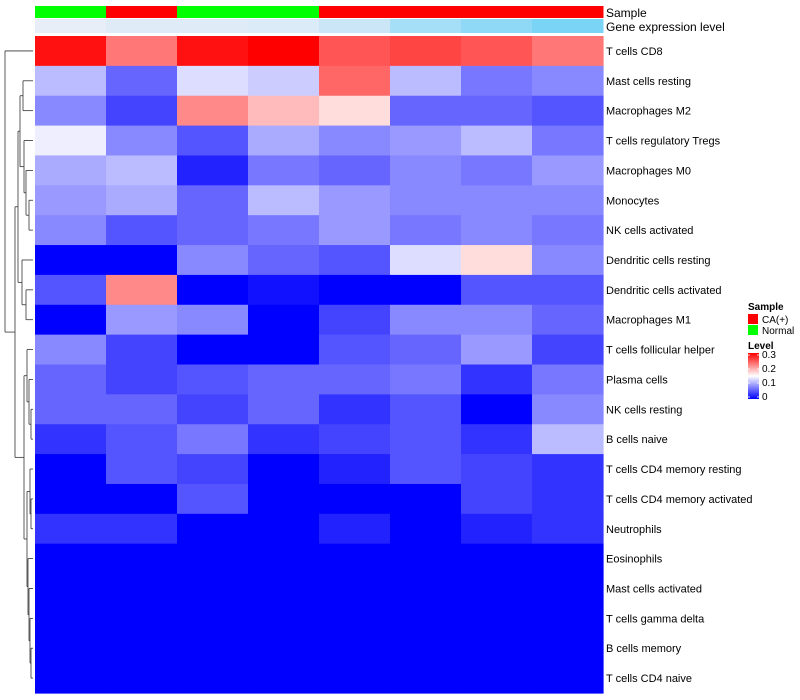 This screenshot has width=800, height=700. What do you see at coordinates (637, 380) in the screenshot?
I see `row-label: Plasma cells` at bounding box center [637, 380].